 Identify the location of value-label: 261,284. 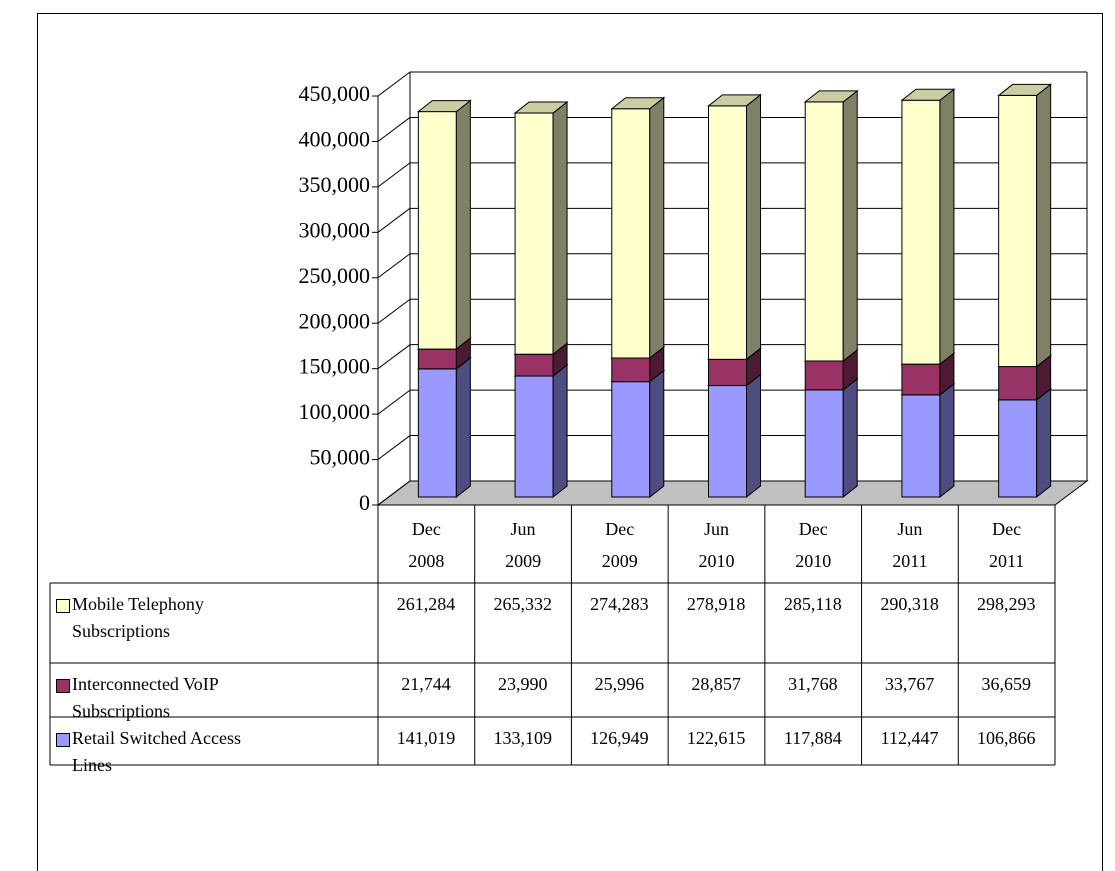
(426, 604).